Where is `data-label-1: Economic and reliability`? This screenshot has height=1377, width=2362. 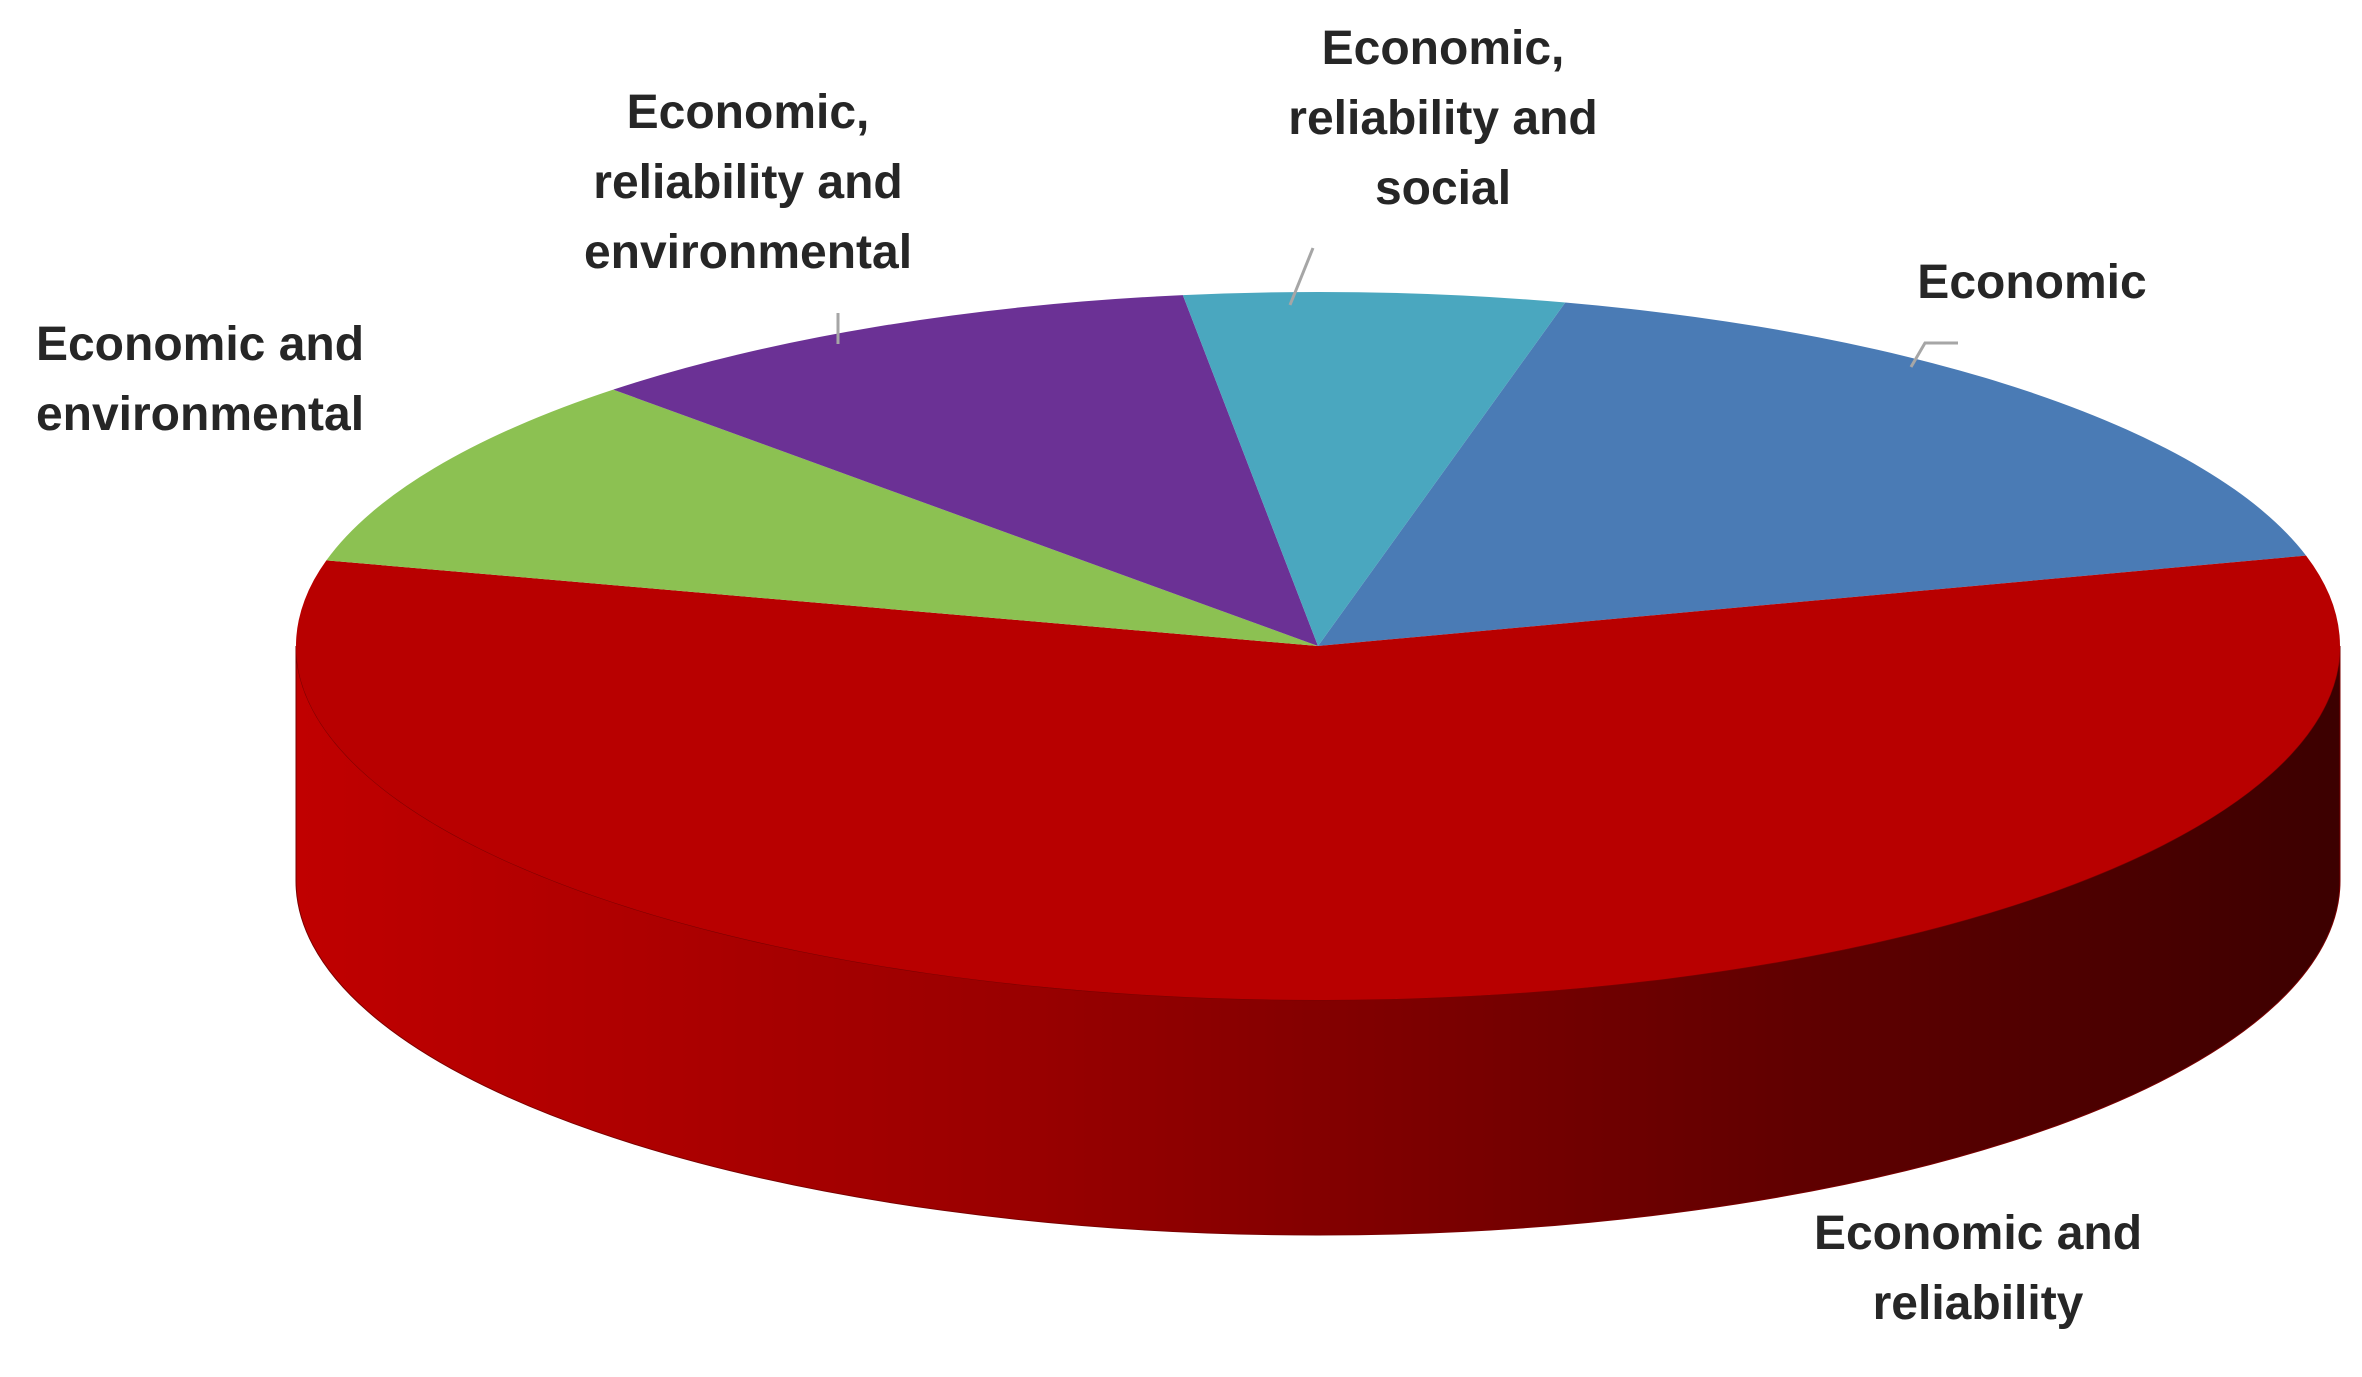
data-label-1: Economic and reliability is located at coordinates (1978, 1268).